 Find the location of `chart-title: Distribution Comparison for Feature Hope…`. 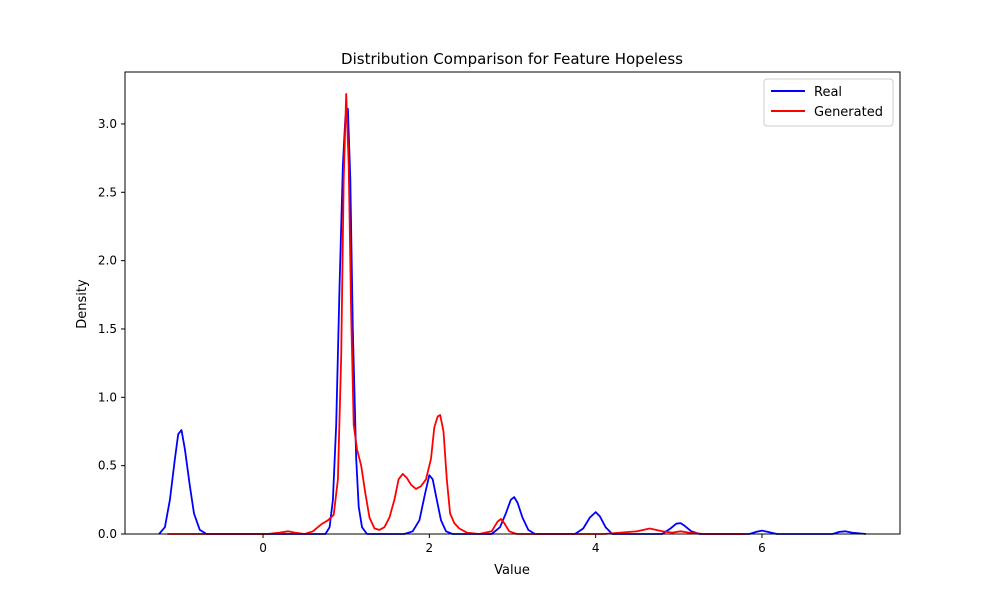

chart-title: Distribution Comparison for Feature Hope… is located at coordinates (512, 59).